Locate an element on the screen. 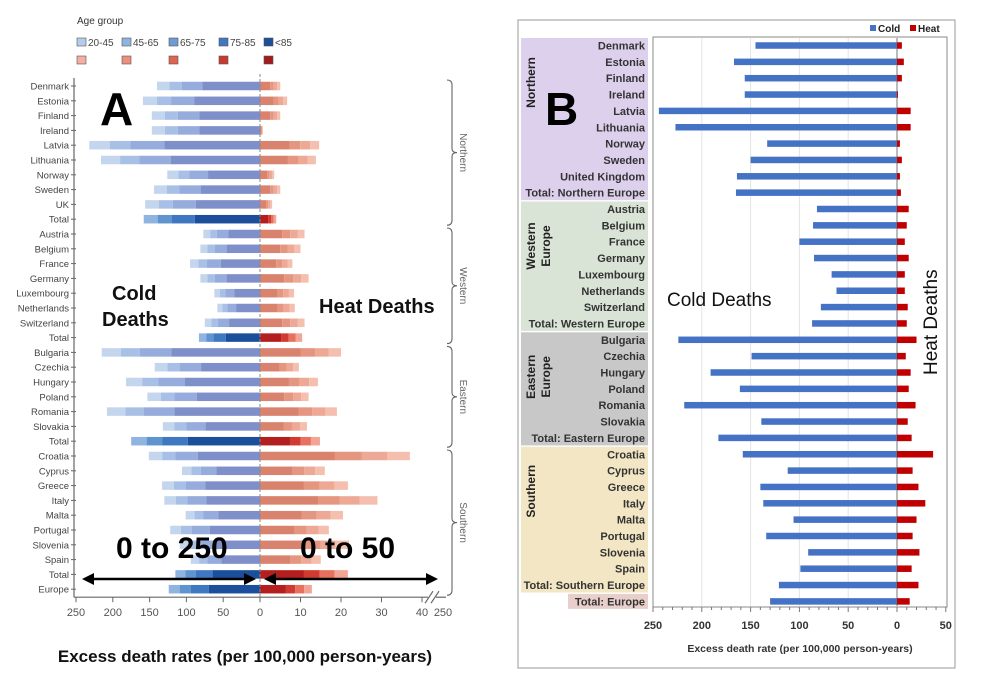 The image size is (999, 684). category-label: Croatia is located at coordinates (53, 457).